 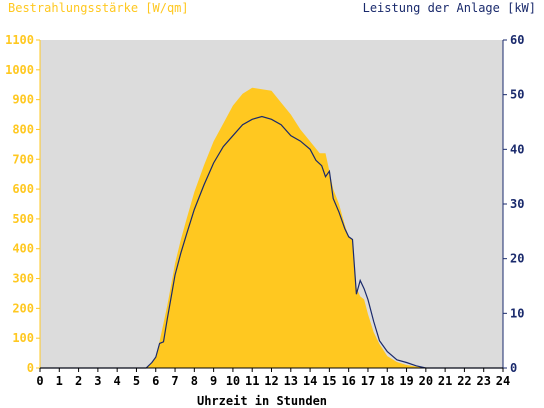 What do you see at coordinates (503, 381) in the screenshot?
I see `x-tick-label: 24` at bounding box center [503, 381].